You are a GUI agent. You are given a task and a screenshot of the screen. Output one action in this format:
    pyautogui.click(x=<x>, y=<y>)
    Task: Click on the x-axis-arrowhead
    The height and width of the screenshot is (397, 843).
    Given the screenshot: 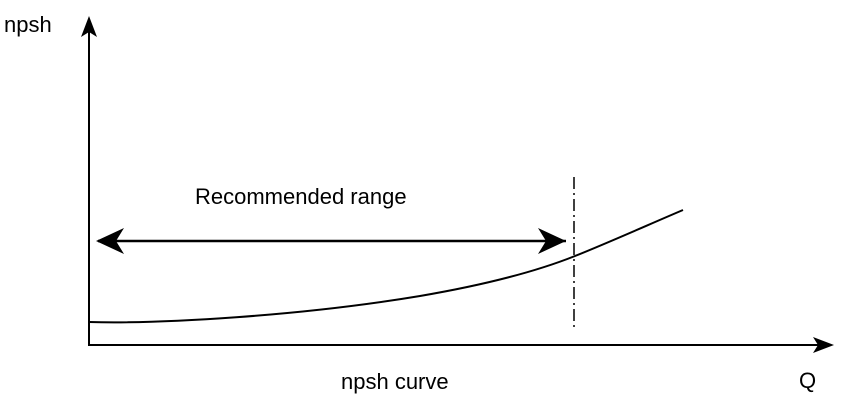 What is the action you would take?
    pyautogui.click(x=823, y=345)
    